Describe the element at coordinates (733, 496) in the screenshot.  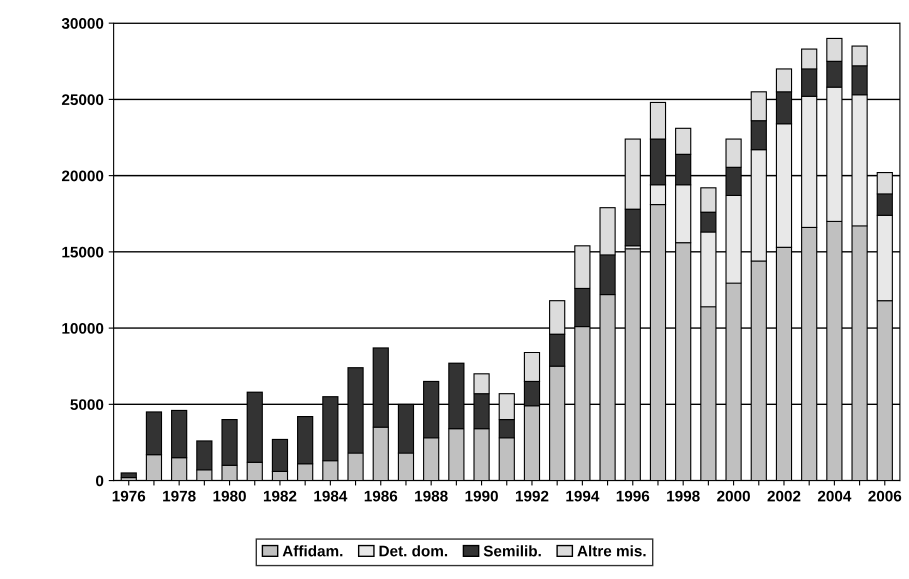
I see `x-tick-label: 2000` at that location.